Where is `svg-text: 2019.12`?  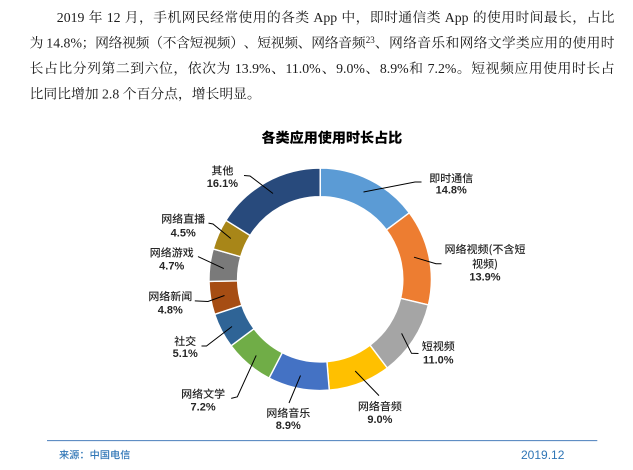 svg-text: 2019.12 is located at coordinates (543, 455).